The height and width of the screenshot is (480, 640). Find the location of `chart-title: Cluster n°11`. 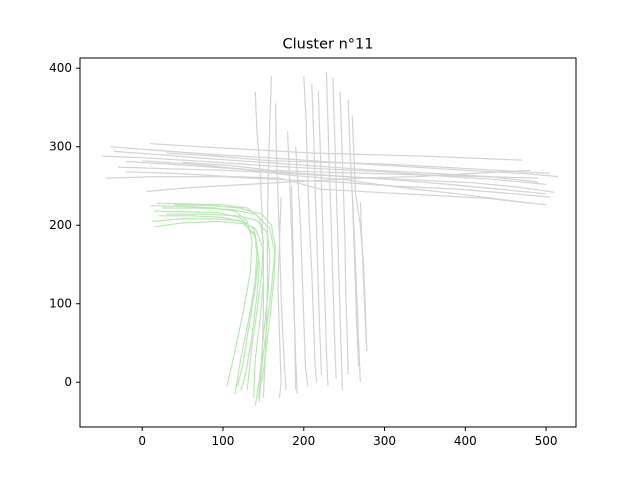

chart-title: Cluster n°11 is located at coordinates (328, 45).